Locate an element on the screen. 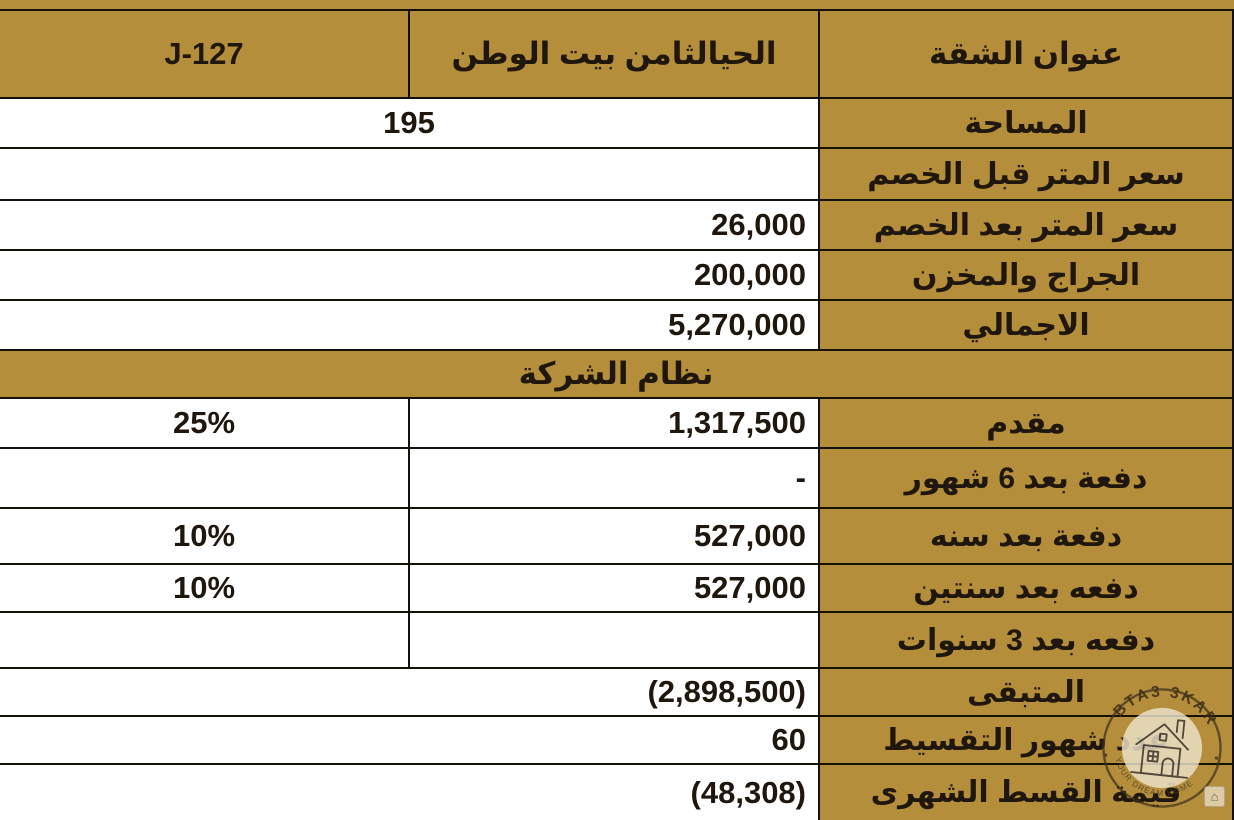  row-label-remaining: المتبقى is located at coordinates (1026, 692).